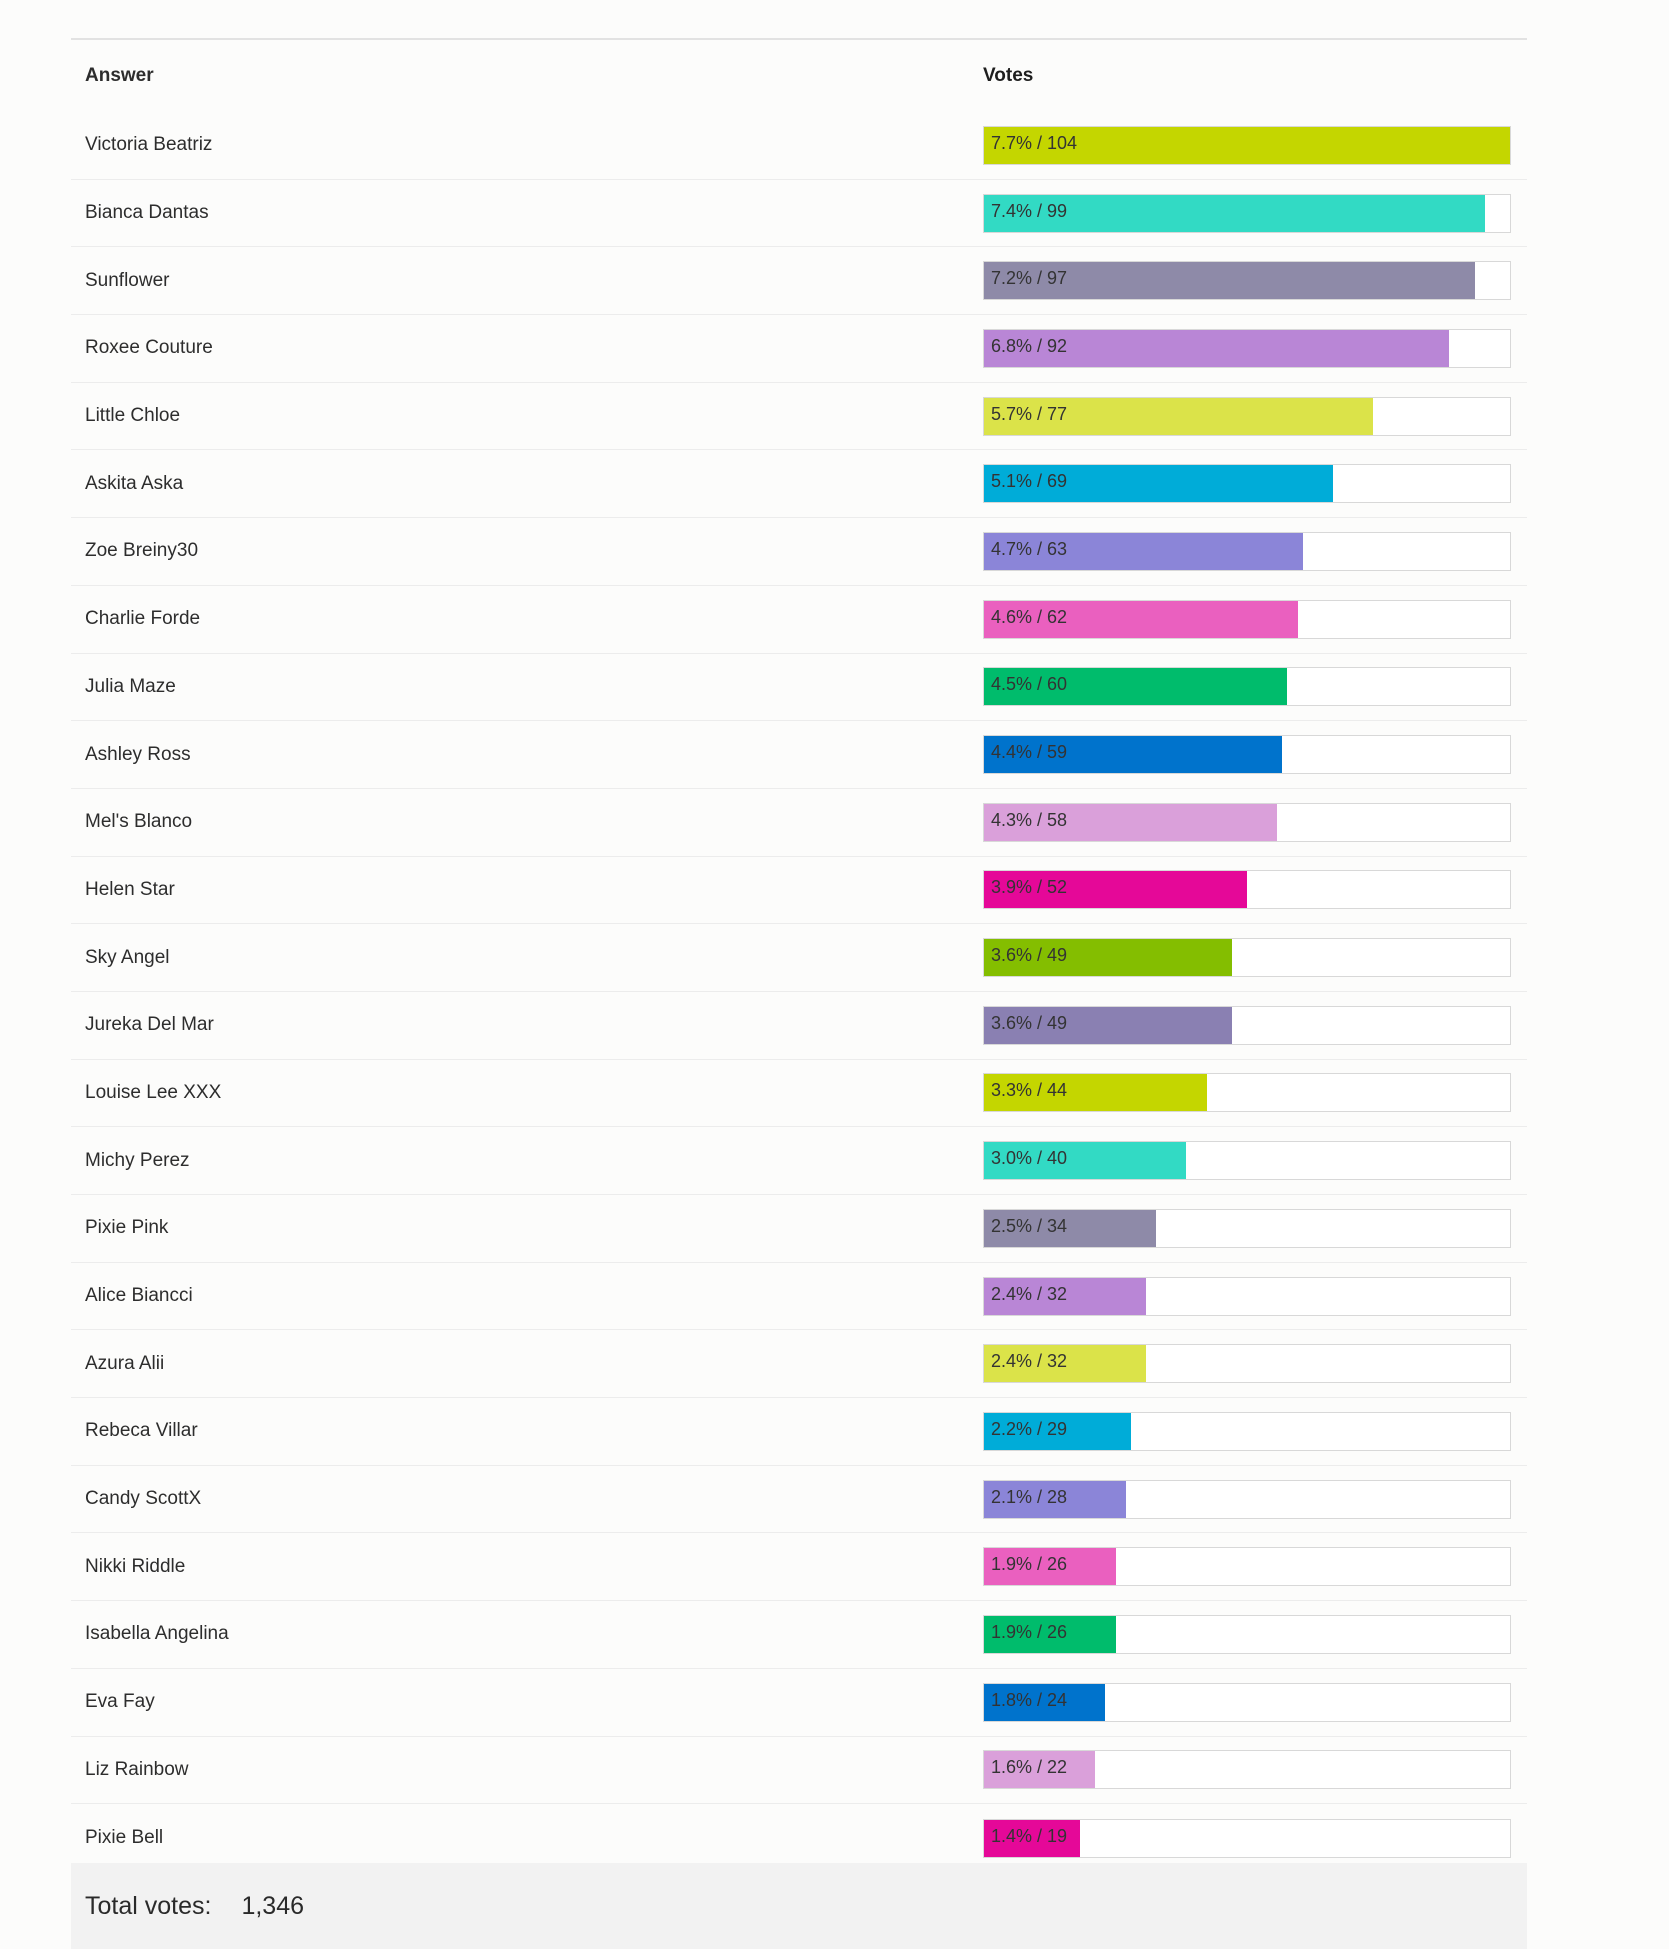  I want to click on votes-cell: 4.3% / 58, so click(1247, 822).